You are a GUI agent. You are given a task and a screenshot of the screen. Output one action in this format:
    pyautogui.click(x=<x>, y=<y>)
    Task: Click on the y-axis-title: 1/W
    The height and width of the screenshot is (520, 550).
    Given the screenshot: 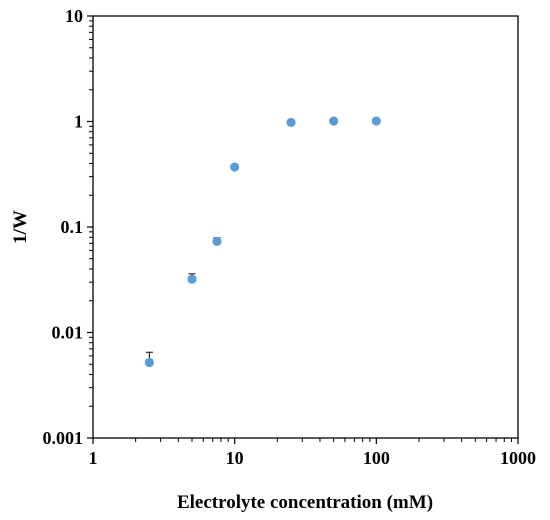 What is the action you would take?
    pyautogui.click(x=20, y=227)
    